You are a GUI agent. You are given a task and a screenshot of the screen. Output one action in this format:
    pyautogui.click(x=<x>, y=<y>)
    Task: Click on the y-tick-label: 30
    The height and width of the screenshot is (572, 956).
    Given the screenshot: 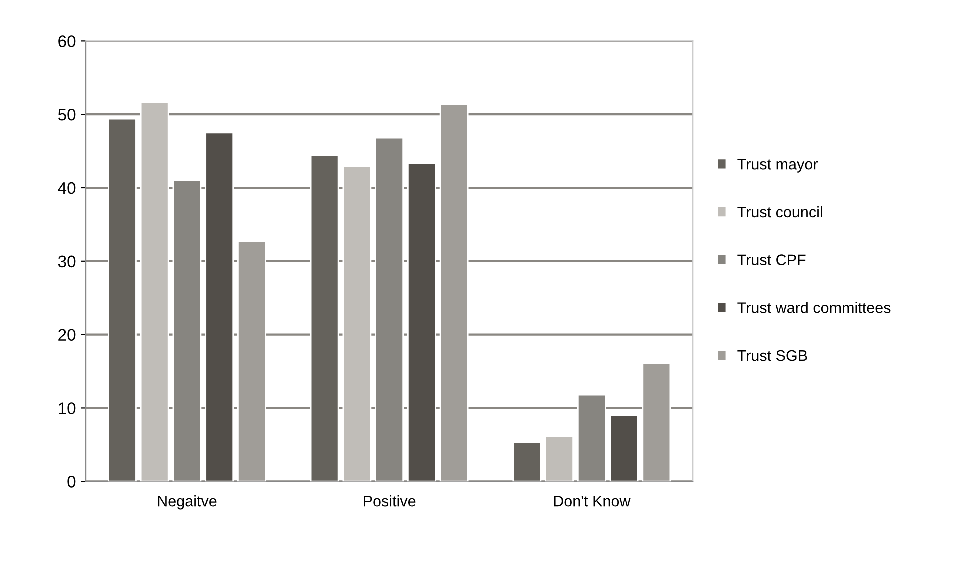 What is the action you would take?
    pyautogui.click(x=67, y=262)
    